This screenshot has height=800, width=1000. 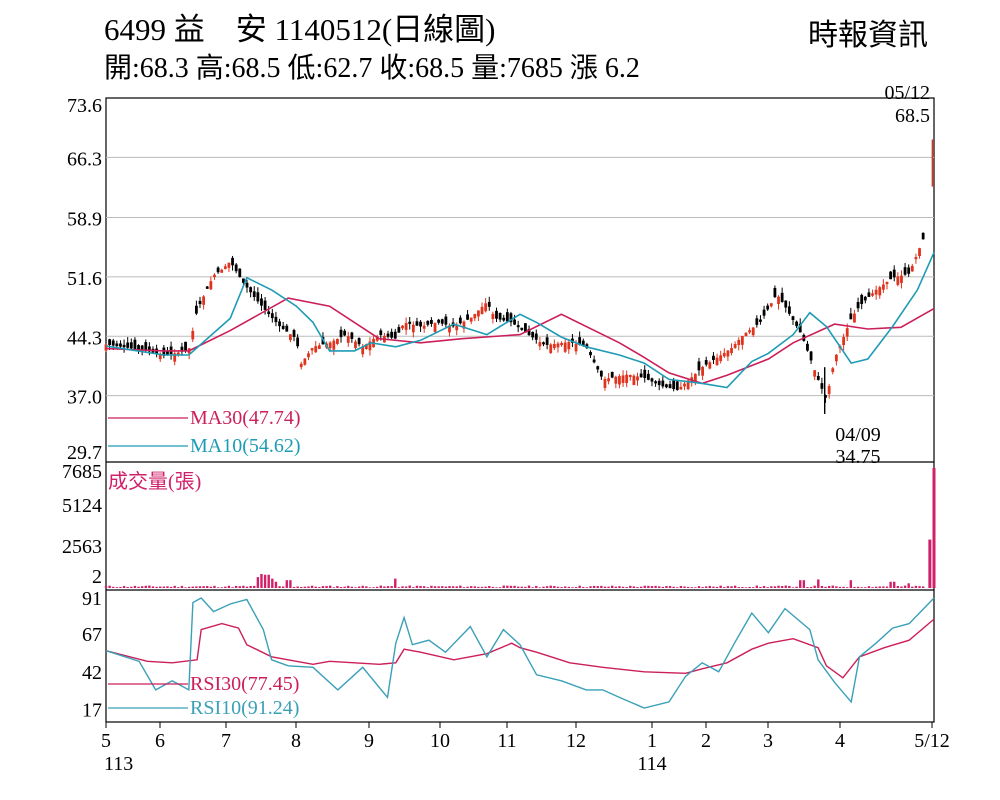 What do you see at coordinates (245, 446) in the screenshot?
I see `ma10-legend-label: MA10(54.62)` at bounding box center [245, 446].